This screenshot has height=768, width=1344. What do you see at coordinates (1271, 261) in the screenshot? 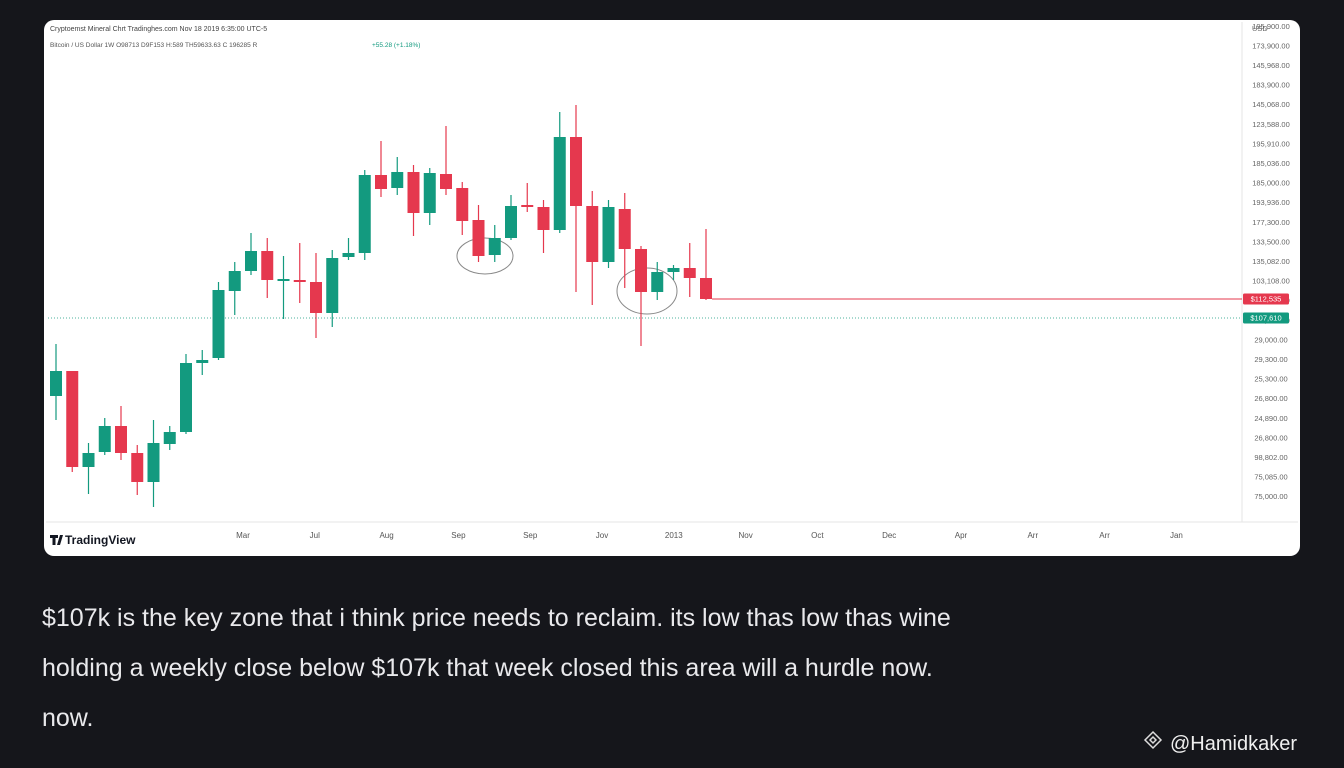
I see `y-tick-label: 135,082.00` at bounding box center [1271, 261].